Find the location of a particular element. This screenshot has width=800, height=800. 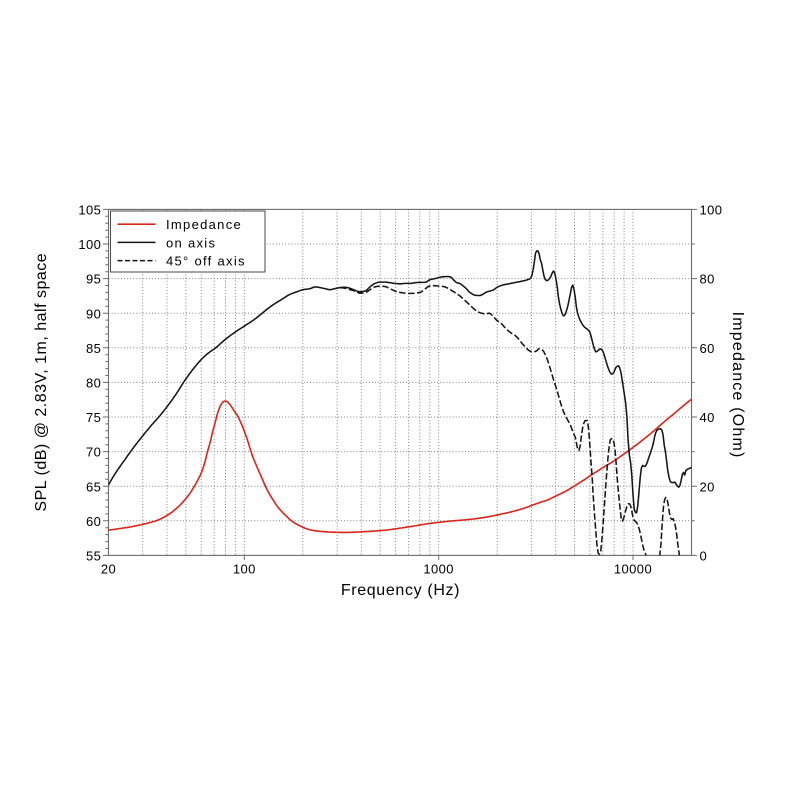

svg-text: 85 is located at coordinates (93, 348).